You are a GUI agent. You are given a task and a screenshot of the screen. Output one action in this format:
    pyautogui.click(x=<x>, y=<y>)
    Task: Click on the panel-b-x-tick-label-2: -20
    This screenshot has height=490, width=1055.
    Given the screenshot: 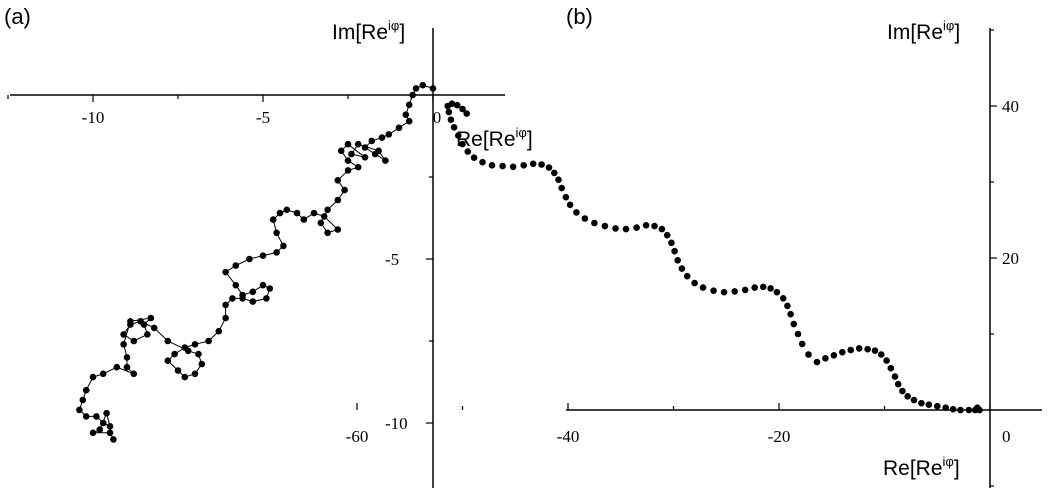 What is the action you would take?
    pyautogui.click(x=779, y=436)
    